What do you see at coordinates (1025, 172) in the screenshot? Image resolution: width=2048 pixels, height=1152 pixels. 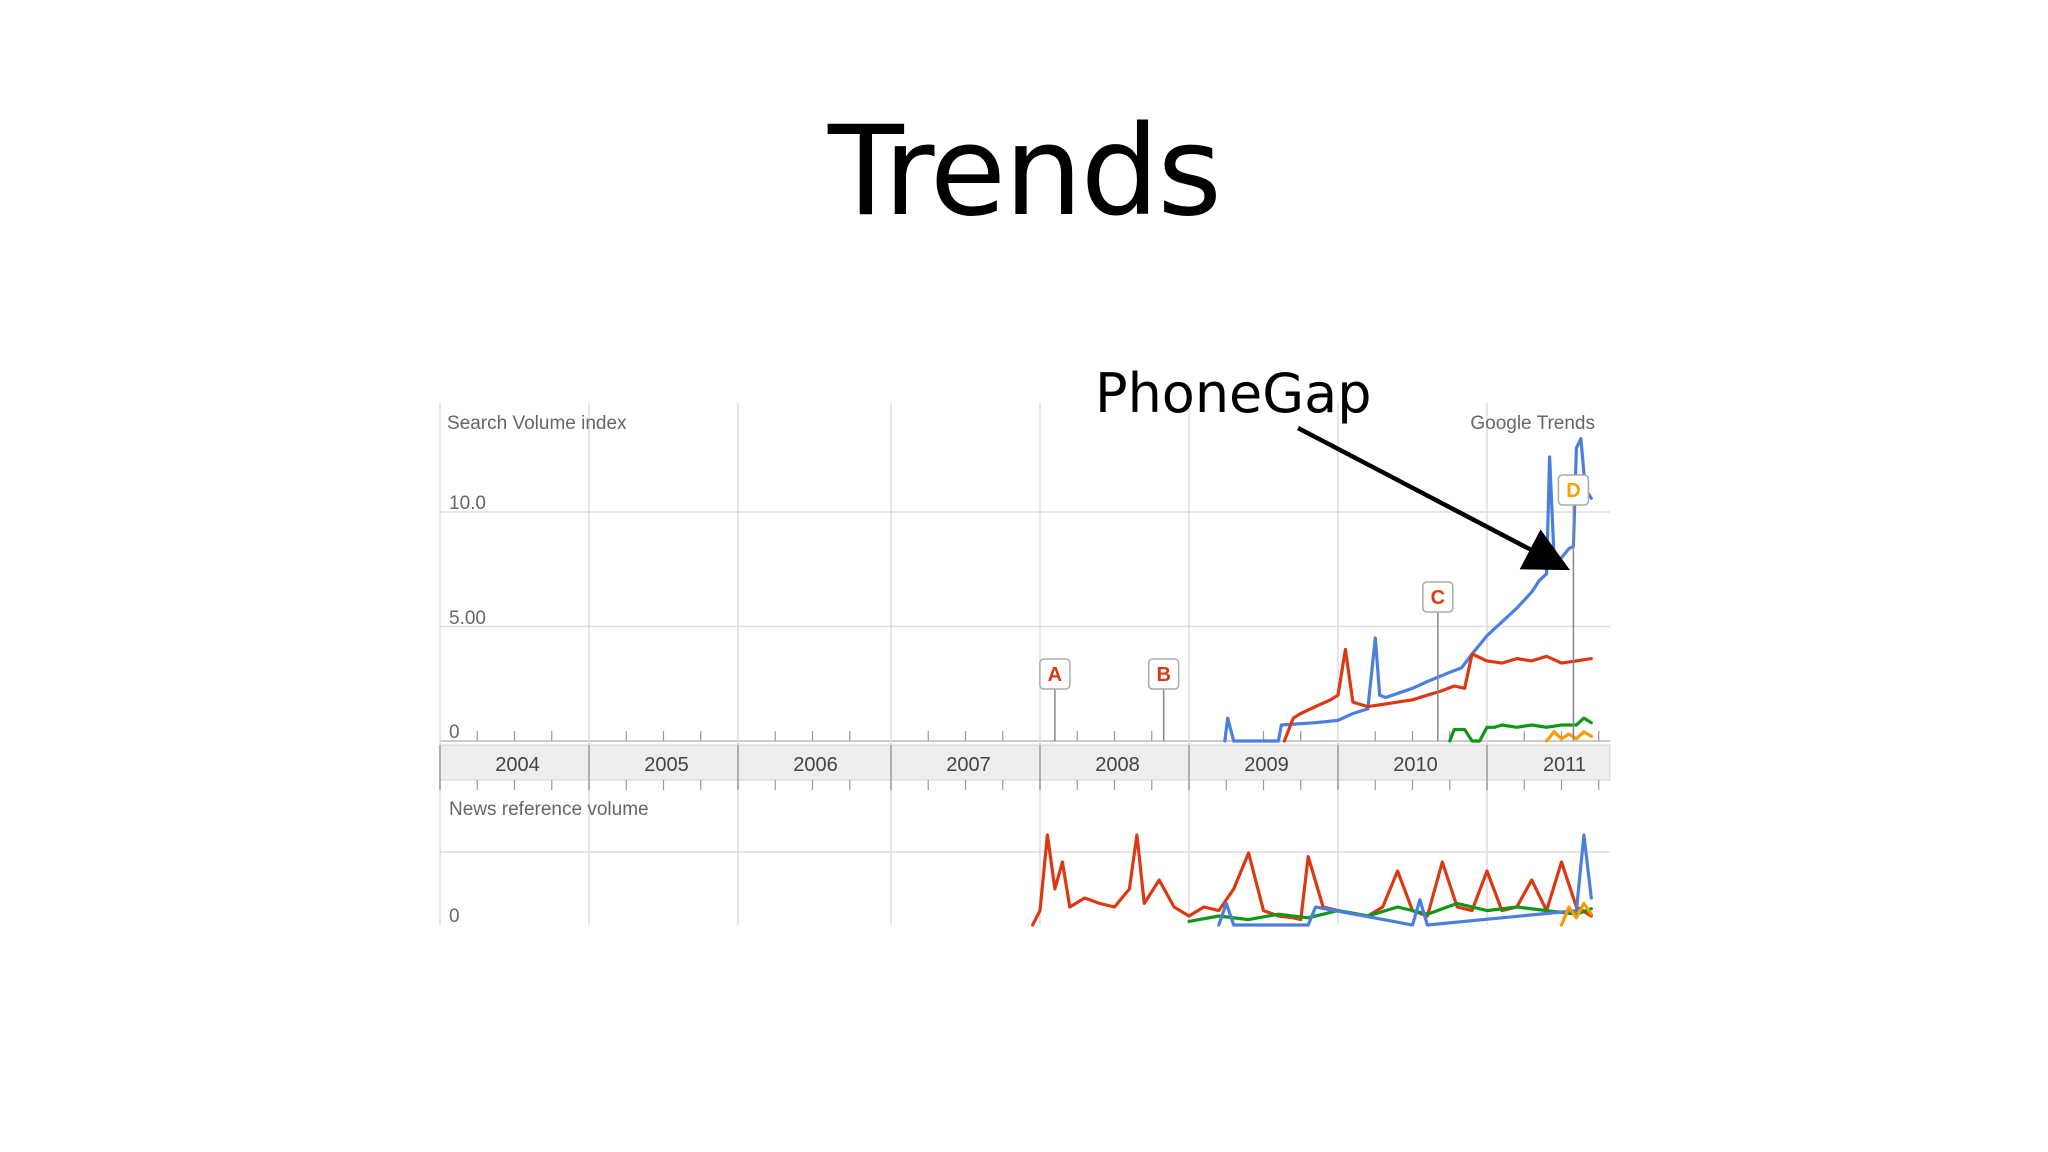 I see `slide-title: Trends` at bounding box center [1025, 172].